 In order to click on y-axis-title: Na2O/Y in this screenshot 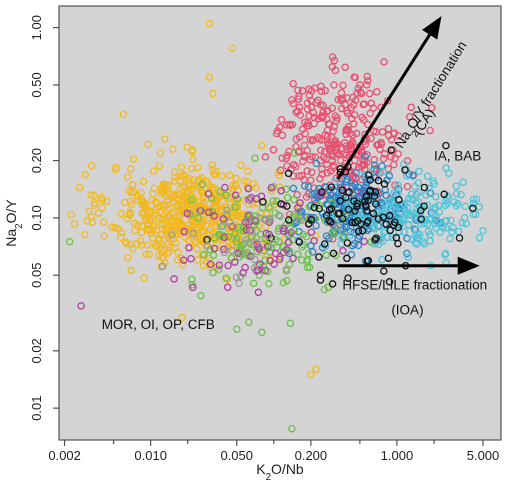, I will do `click(14, 223)`.